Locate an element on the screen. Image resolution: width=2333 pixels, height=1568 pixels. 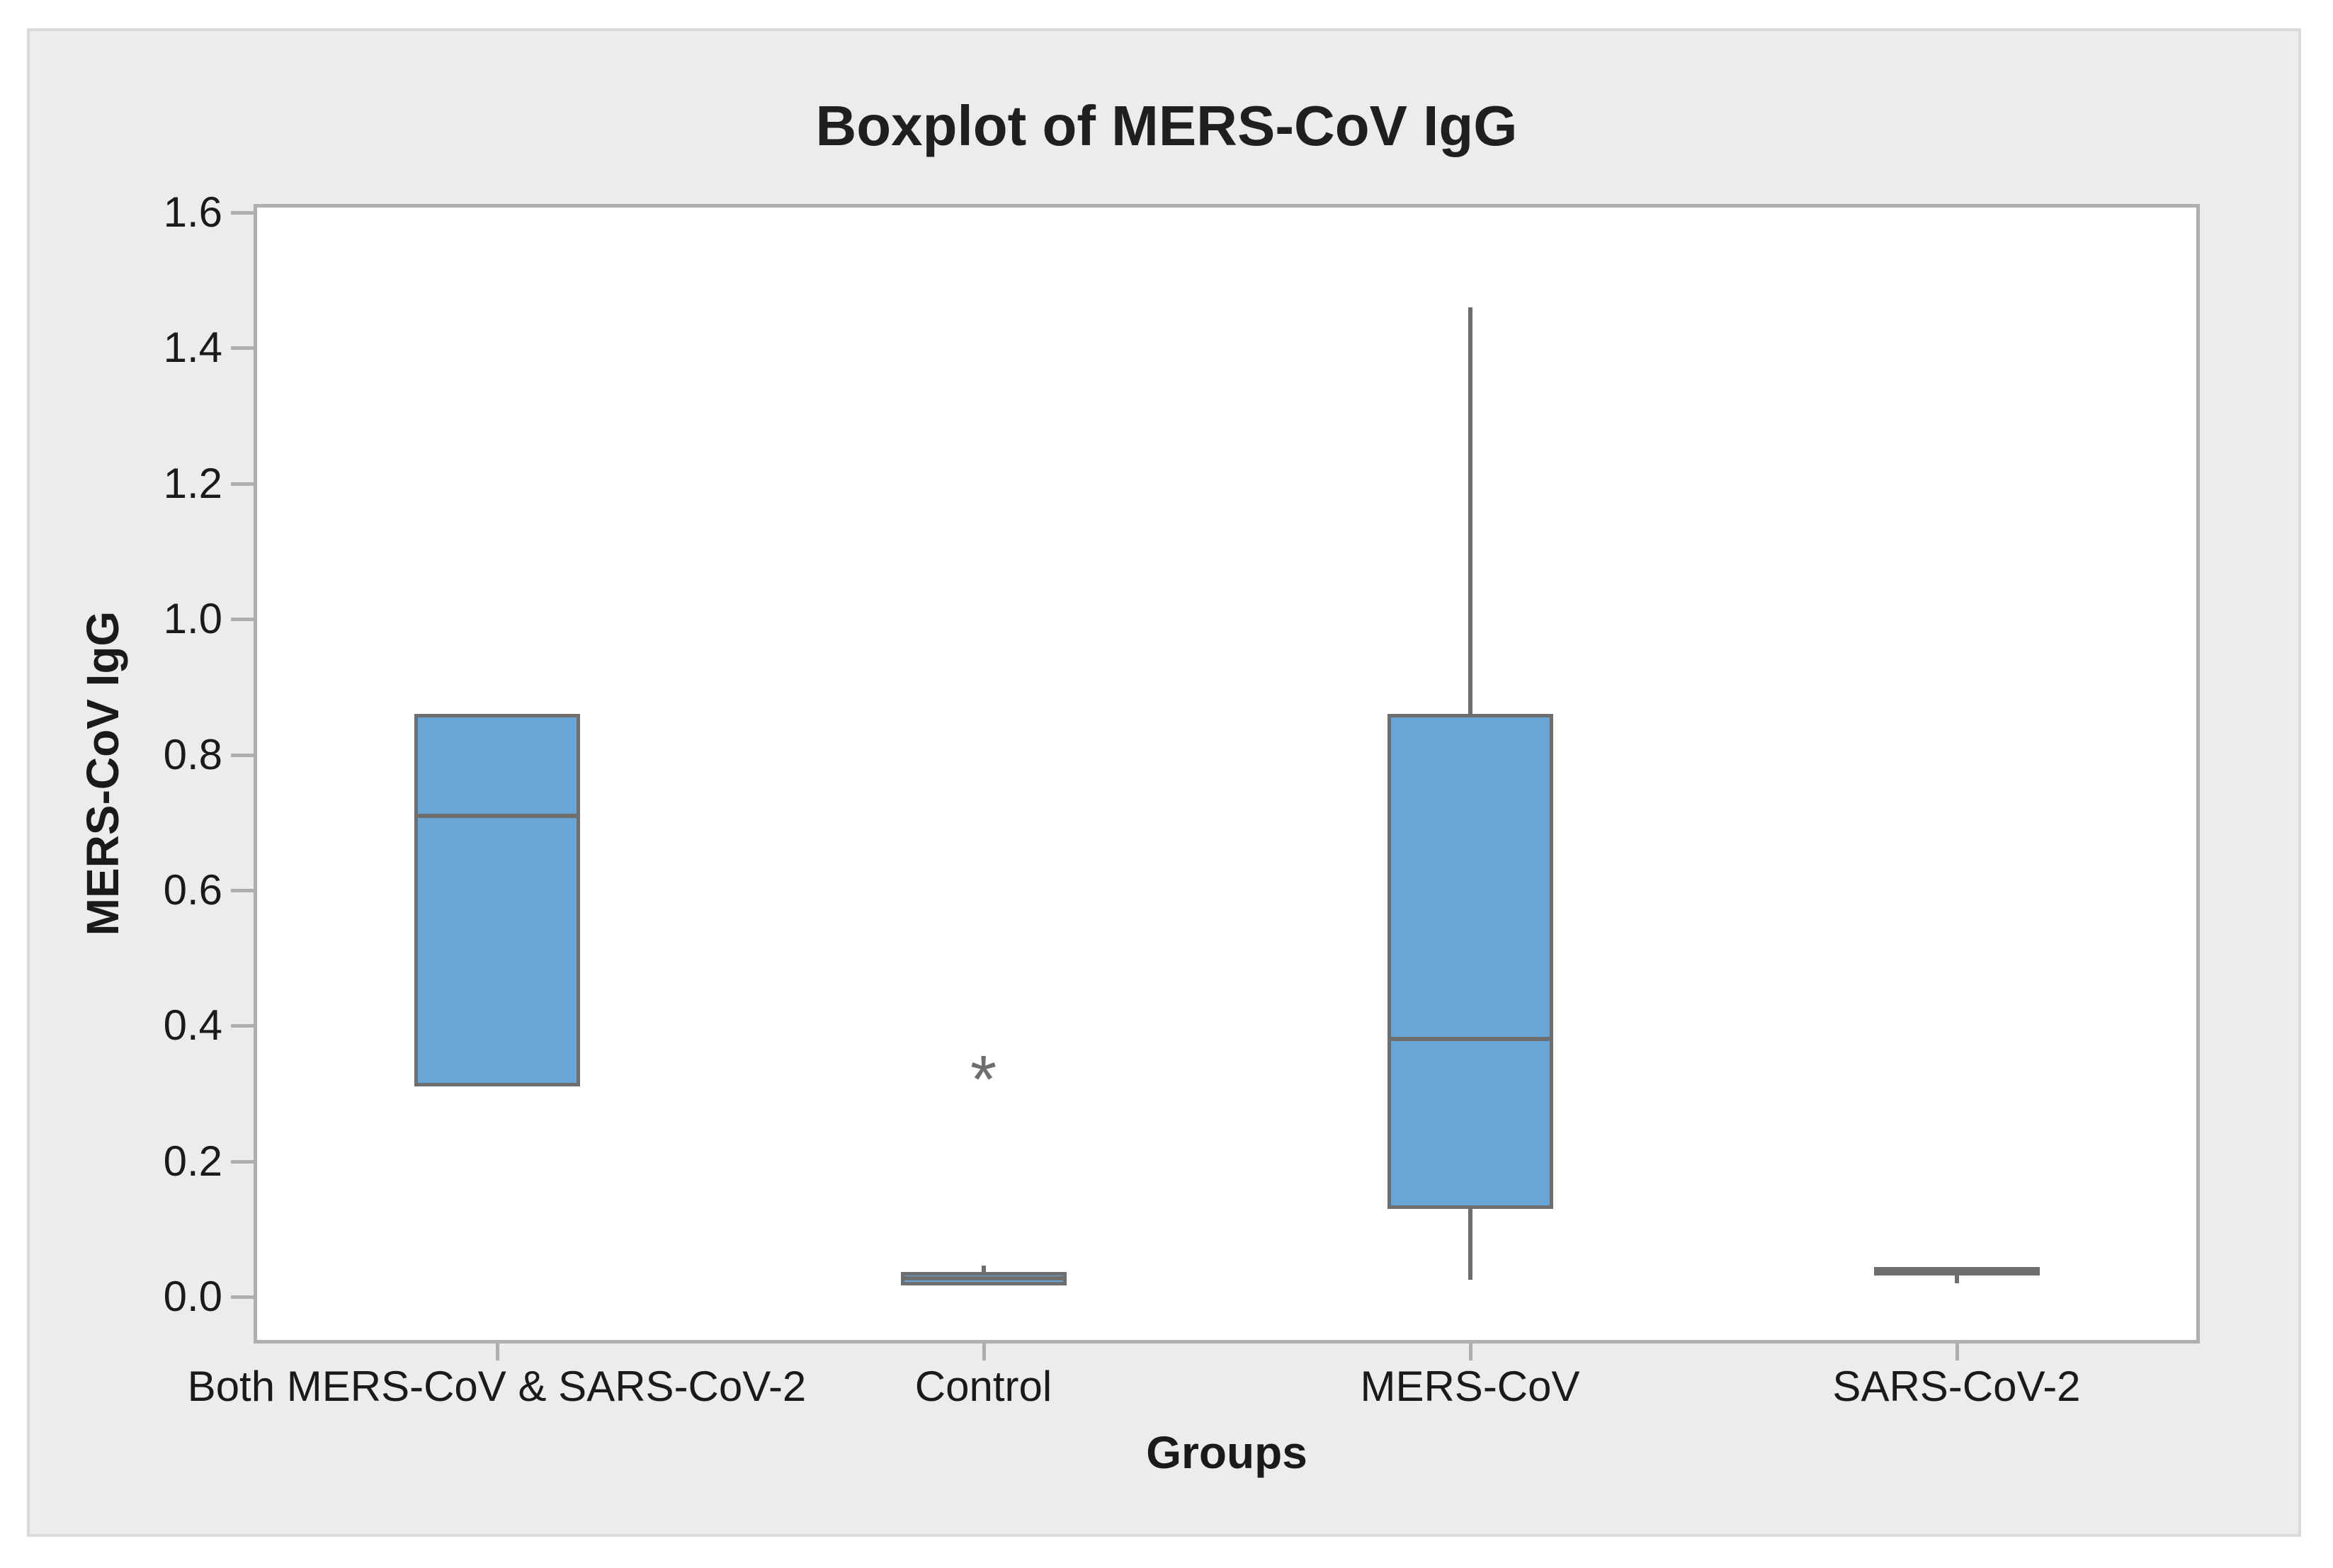
x-axis-label: Groups is located at coordinates (1226, 1452).